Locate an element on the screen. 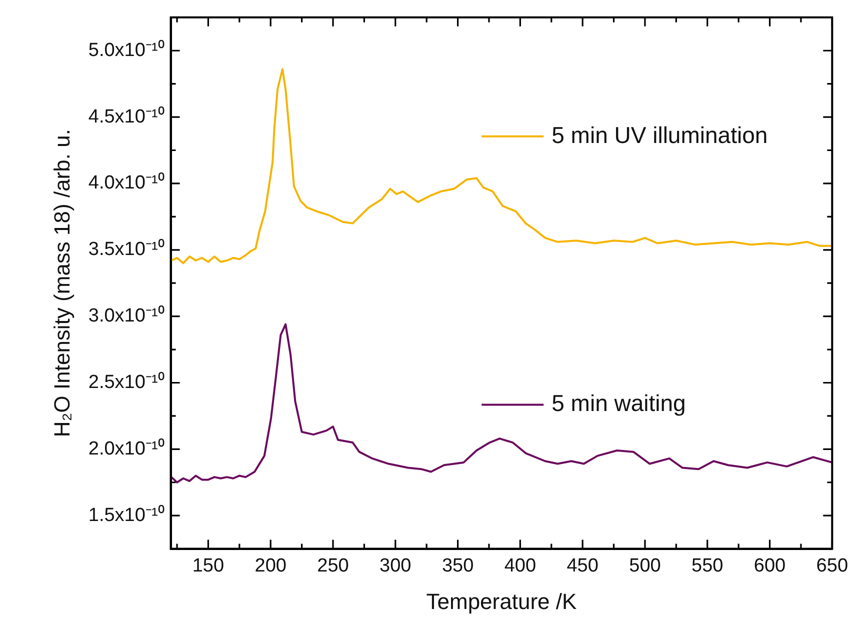 This screenshot has height=626, width=854. legend-label: 5 min UV illumination is located at coordinates (660, 135).